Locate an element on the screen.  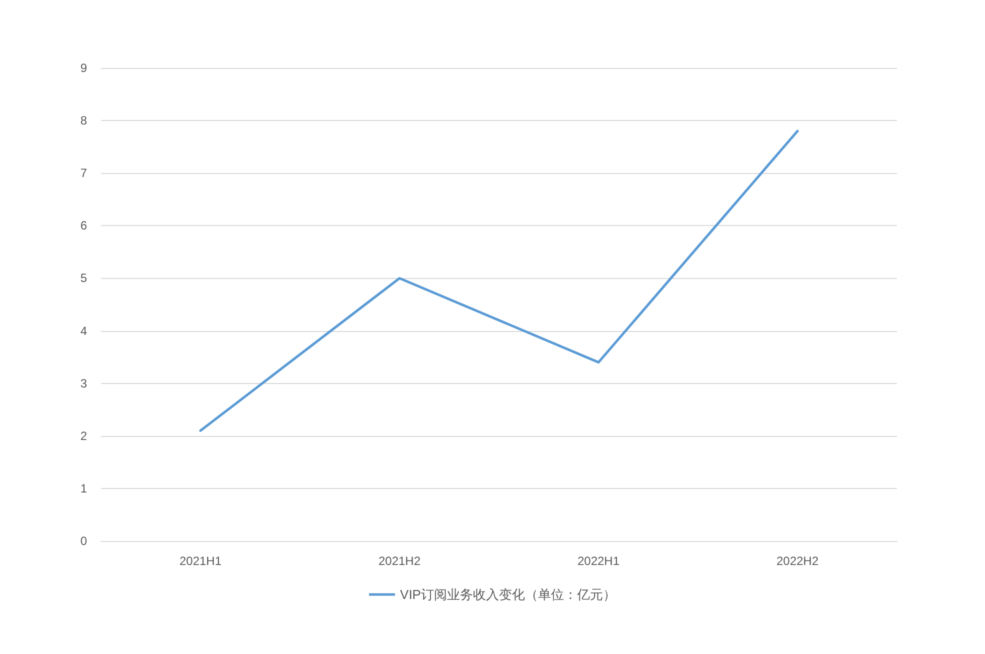
y-tick-label: 3 is located at coordinates (84, 383).